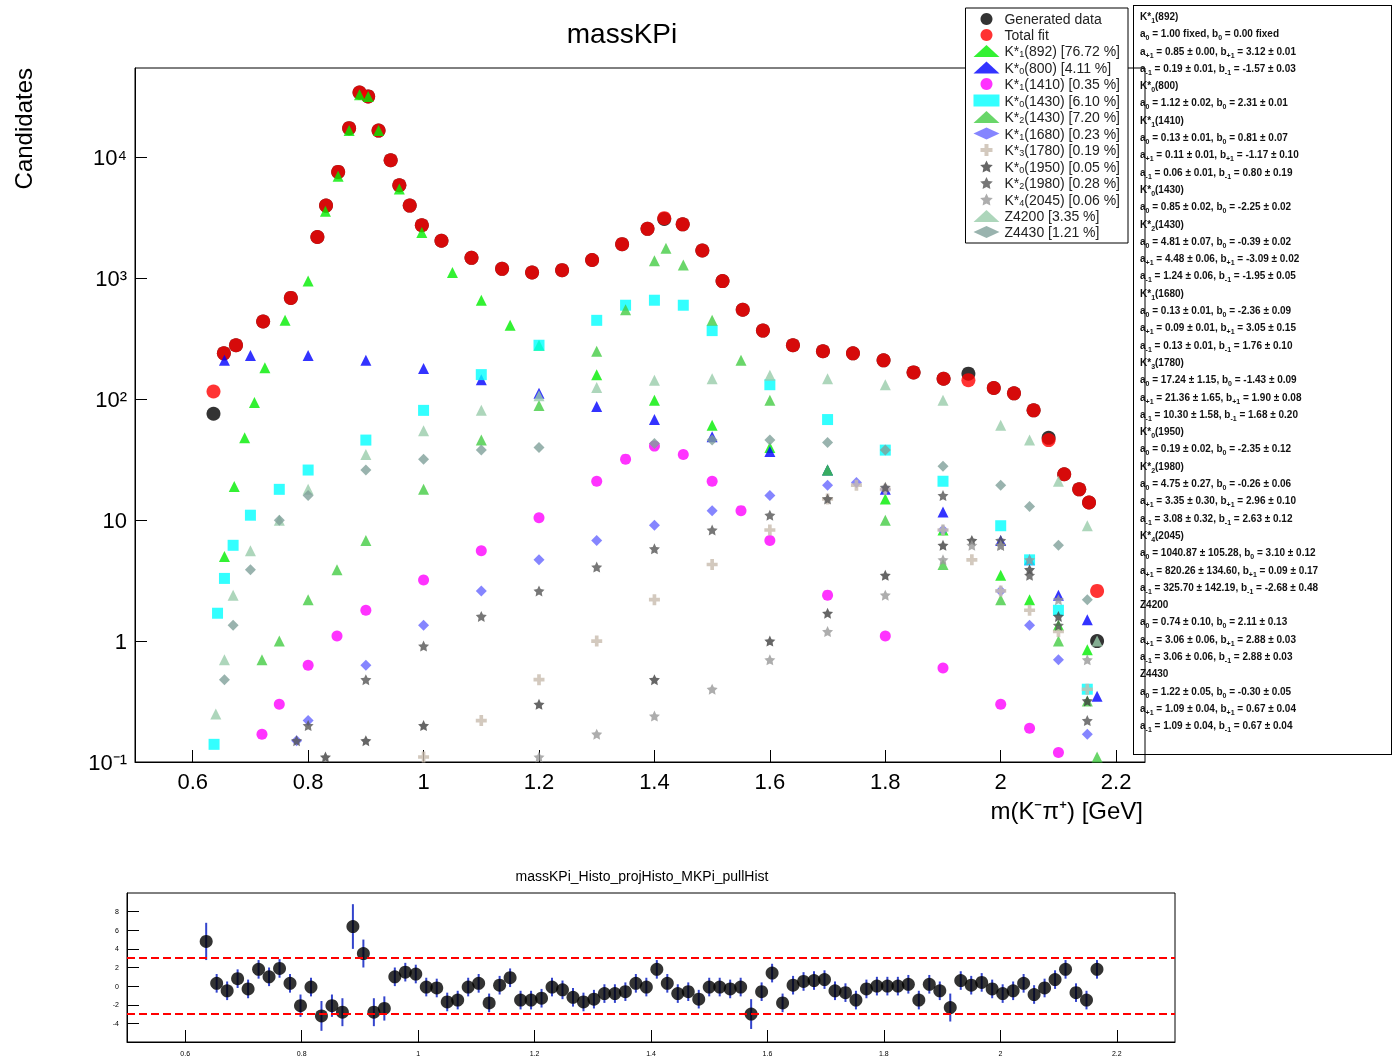 The width and height of the screenshot is (1392, 1057). What do you see at coordinates (1162, 433) in the screenshot?
I see `annotation: K*$_{0}$(1950)` at bounding box center [1162, 433].